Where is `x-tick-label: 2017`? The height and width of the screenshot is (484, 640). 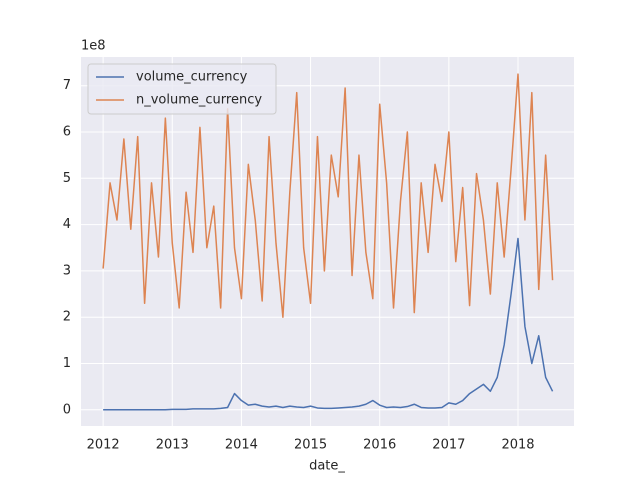 x-tick-label: 2017 is located at coordinates (448, 445).